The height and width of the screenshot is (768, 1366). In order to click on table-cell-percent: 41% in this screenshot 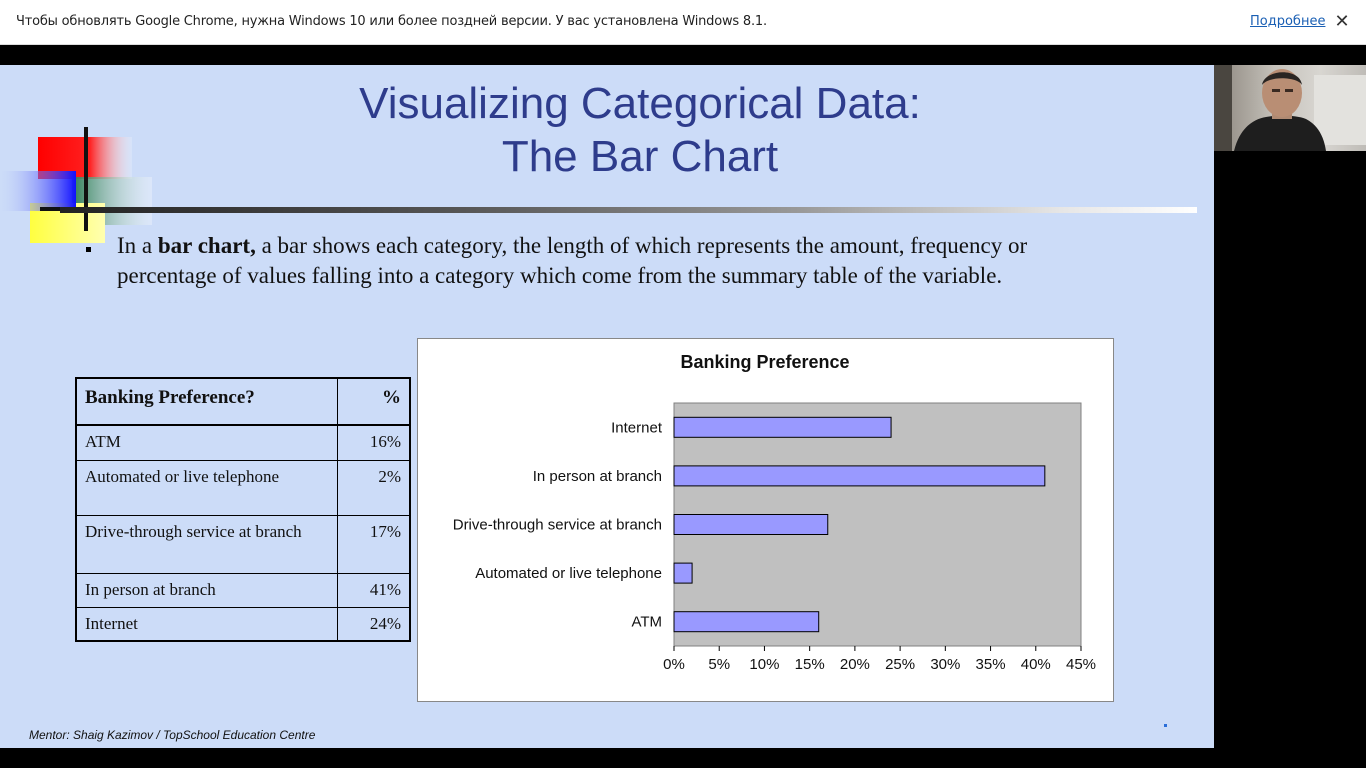, I will do `click(373, 590)`.